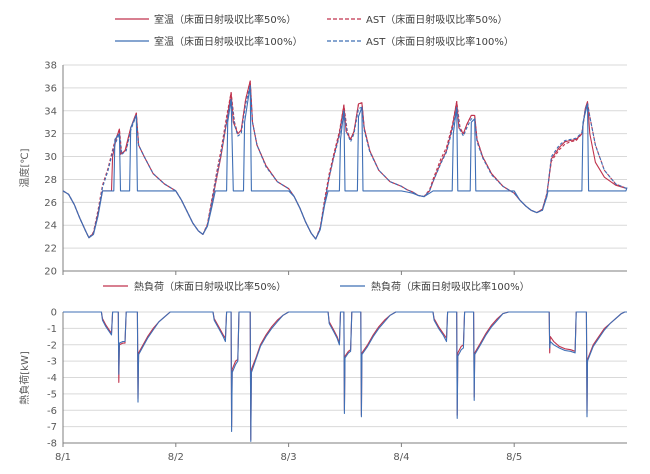  What do you see at coordinates (450, 286) in the screenshot?
I see `legend-label-load-100: 熱負荷（床面日射吸収比率100%）` at bounding box center [450, 286].